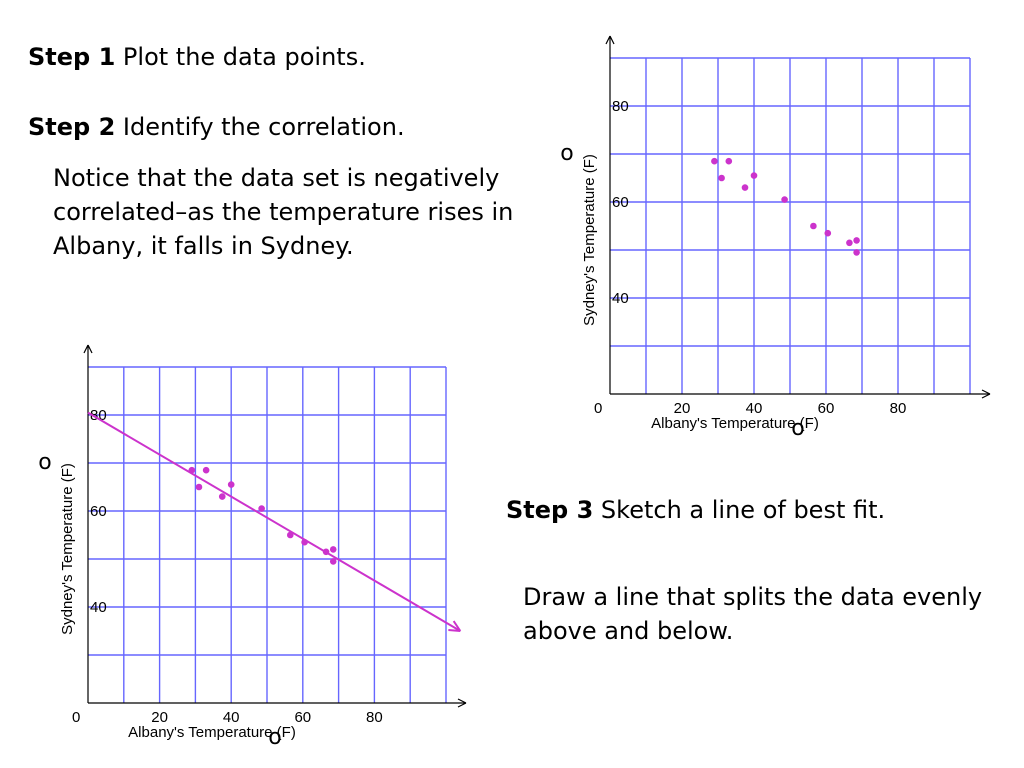 This screenshot has width=1024, height=768. Describe the element at coordinates (455, 626) in the screenshot. I see `best-fit-arrowhead` at that location.